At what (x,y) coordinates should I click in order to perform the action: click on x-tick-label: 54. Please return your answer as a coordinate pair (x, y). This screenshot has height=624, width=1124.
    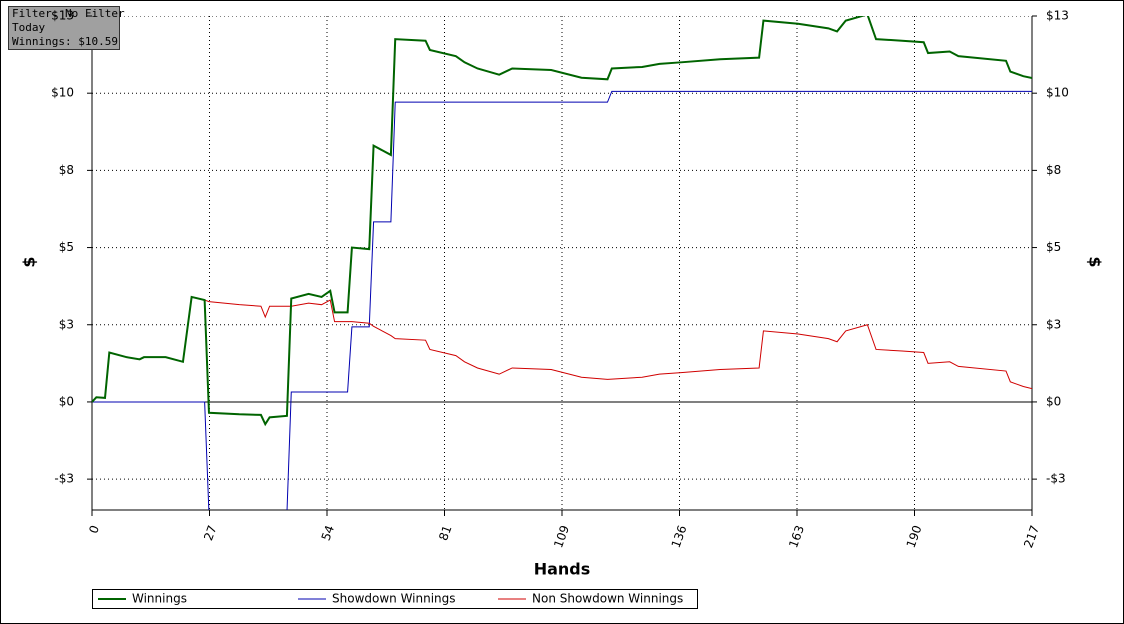
    Looking at the image, I should click on (328, 532).